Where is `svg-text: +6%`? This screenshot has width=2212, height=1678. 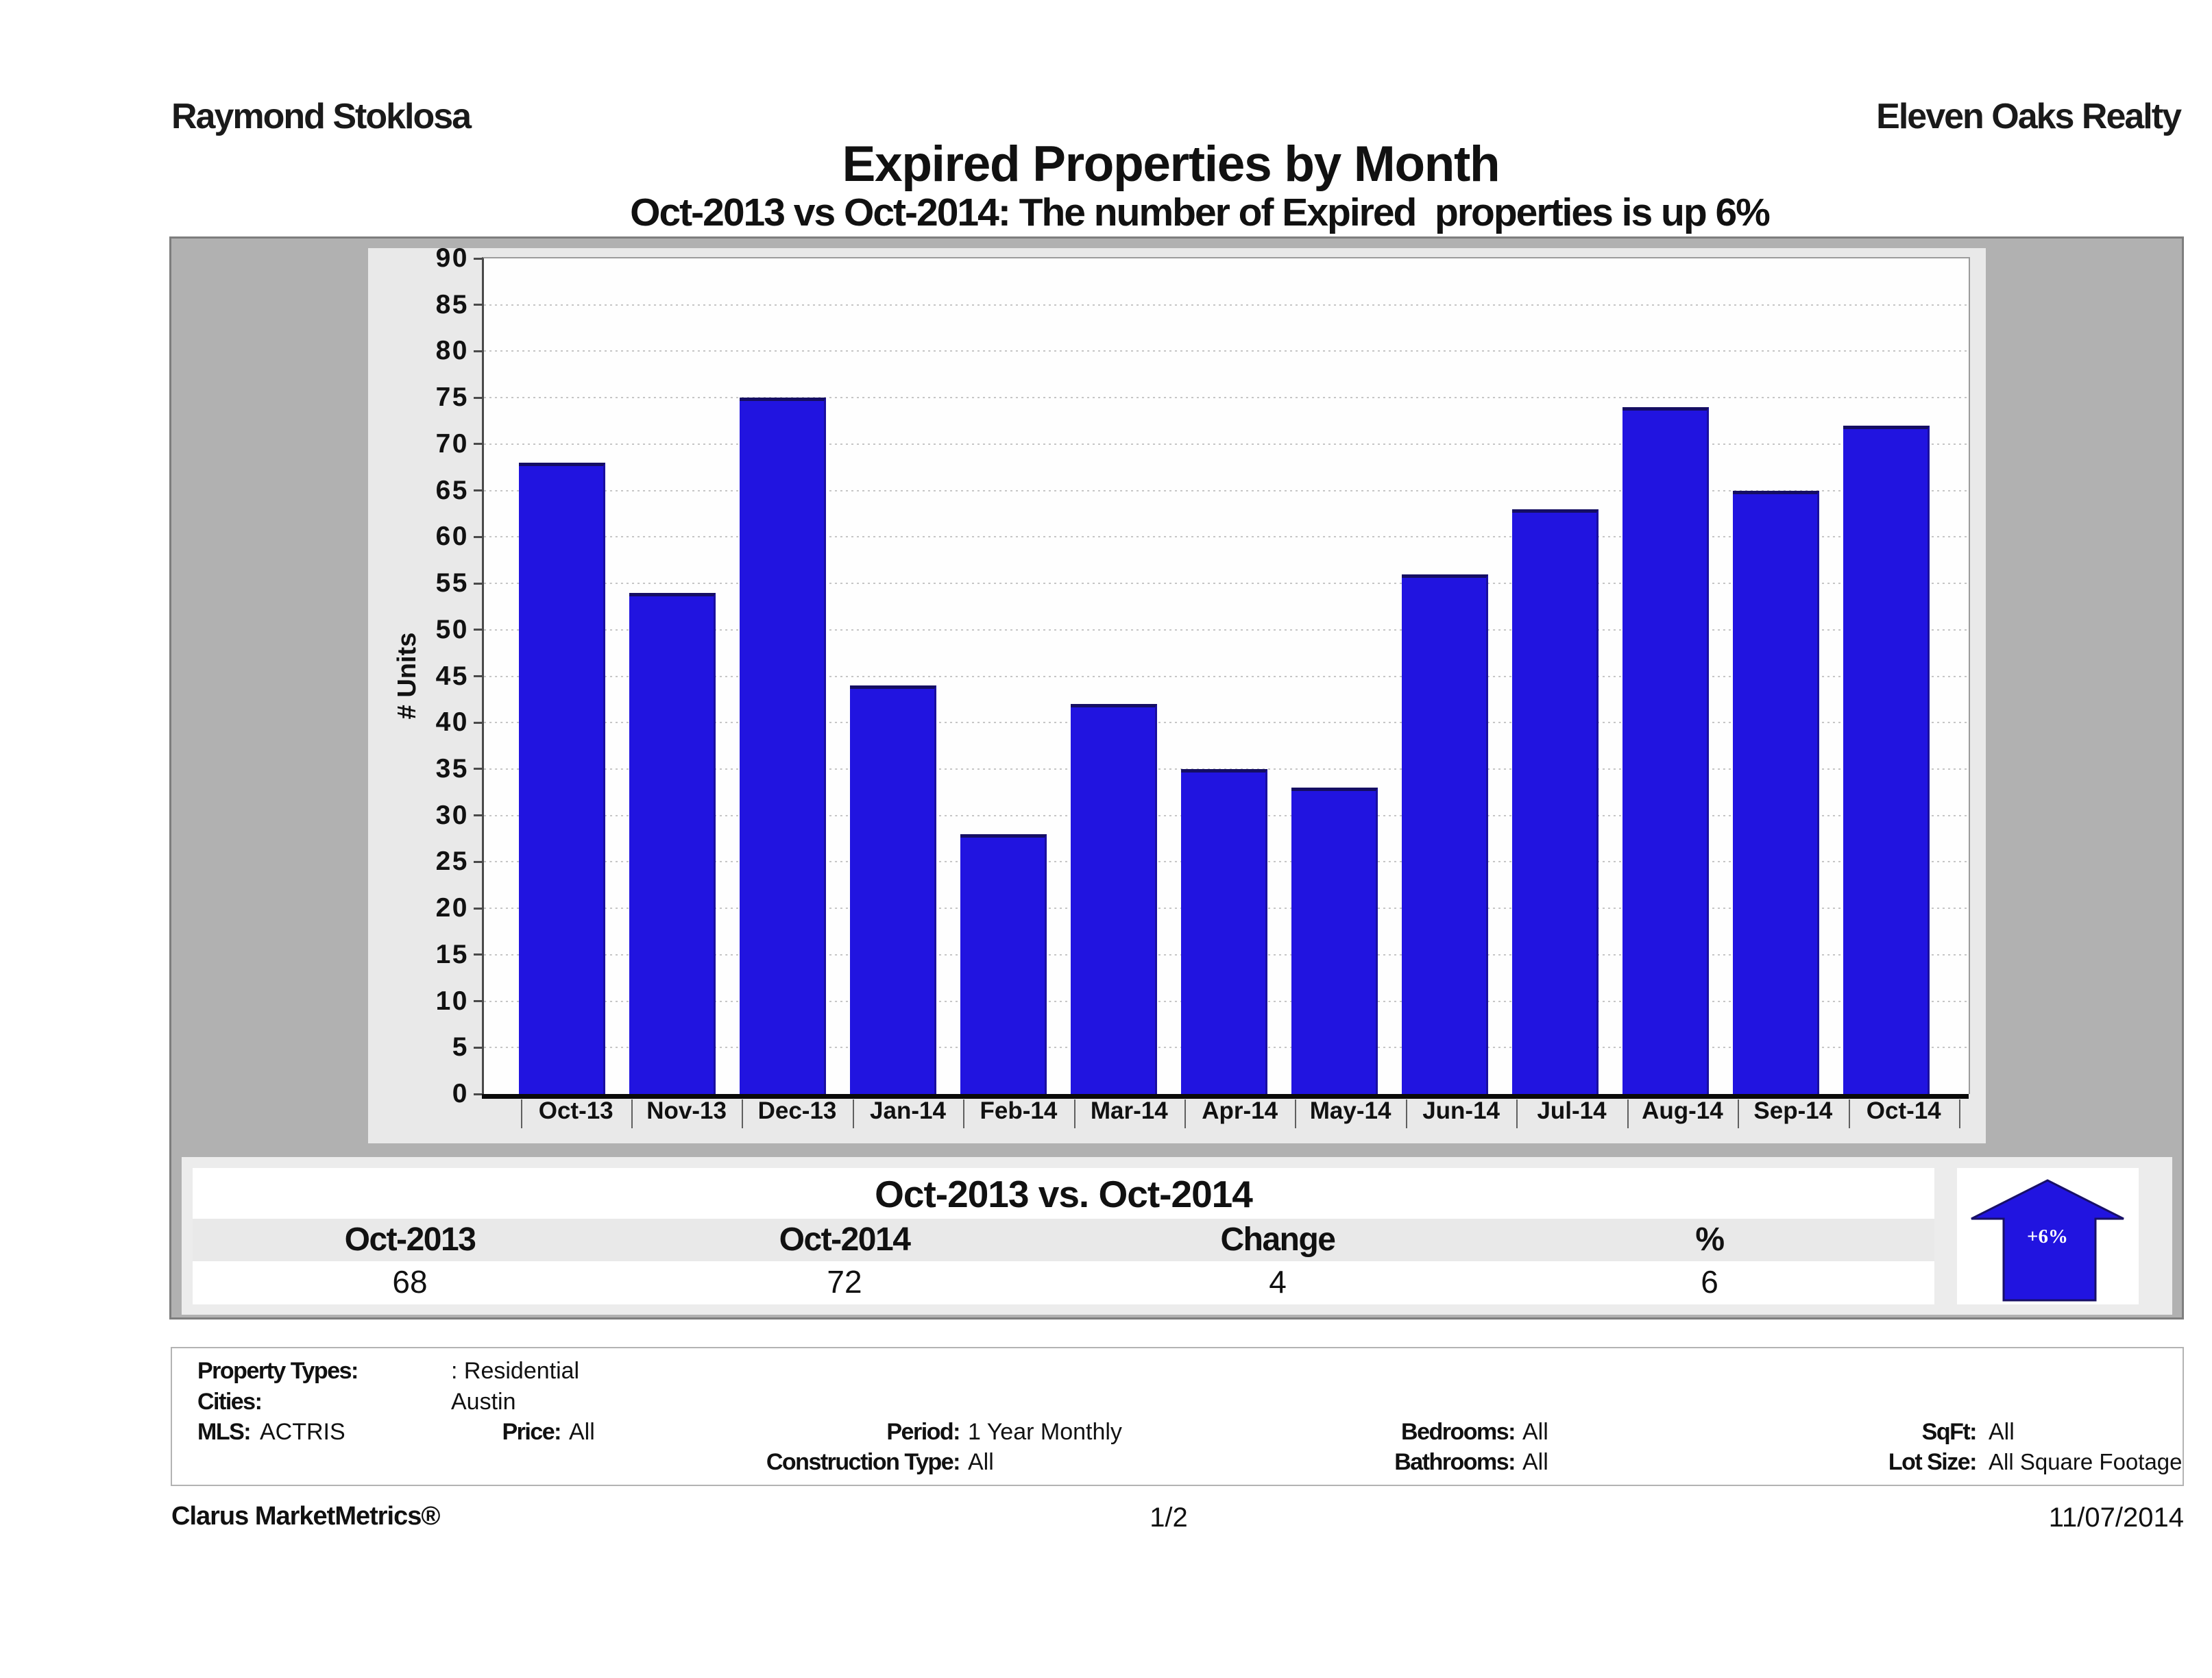 svg-text: +6% is located at coordinates (2048, 1237).